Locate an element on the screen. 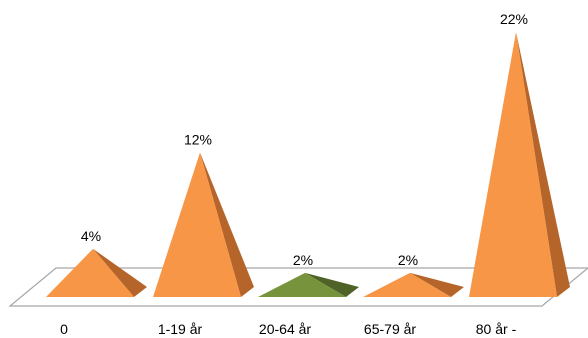  category-label: 1-19 år is located at coordinates (180, 329).